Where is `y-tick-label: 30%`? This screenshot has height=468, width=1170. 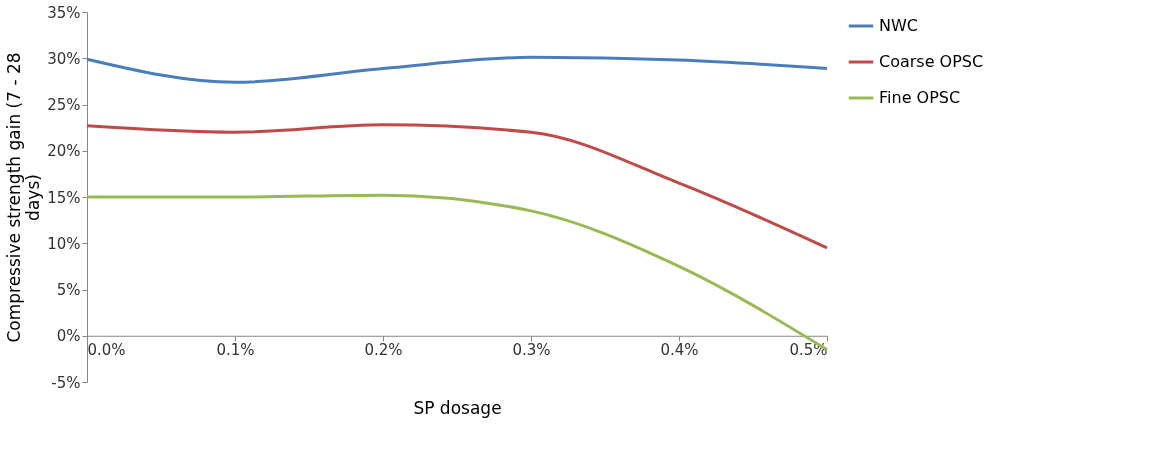
y-tick-label: 30% is located at coordinates (64, 58).